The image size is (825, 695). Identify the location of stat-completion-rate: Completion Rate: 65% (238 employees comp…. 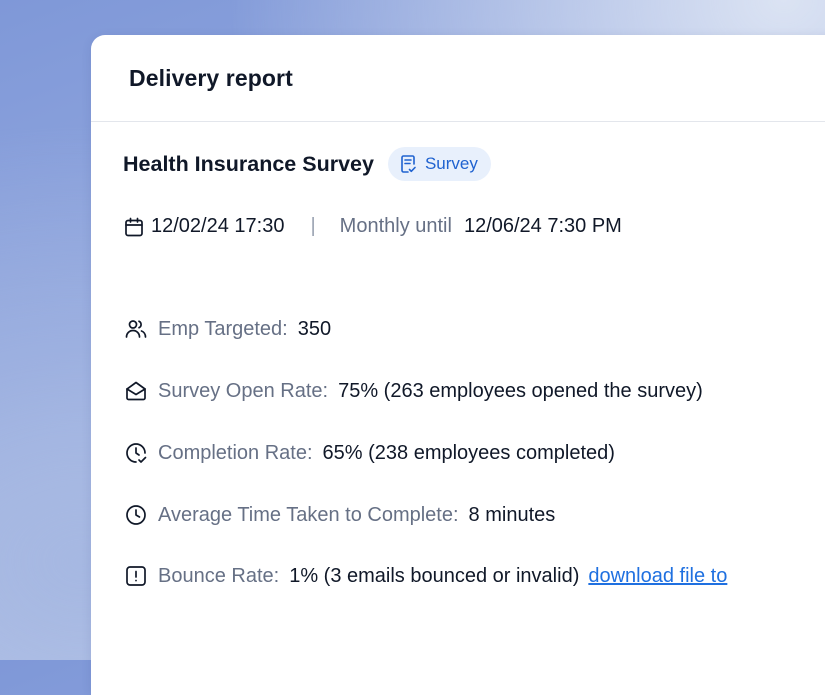
(369, 453).